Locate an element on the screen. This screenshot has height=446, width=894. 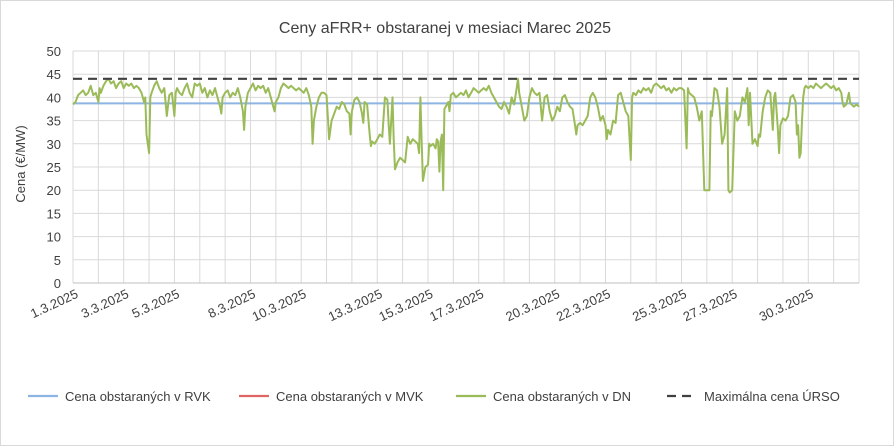
y-tick-label: 35 is located at coordinates (54, 121).